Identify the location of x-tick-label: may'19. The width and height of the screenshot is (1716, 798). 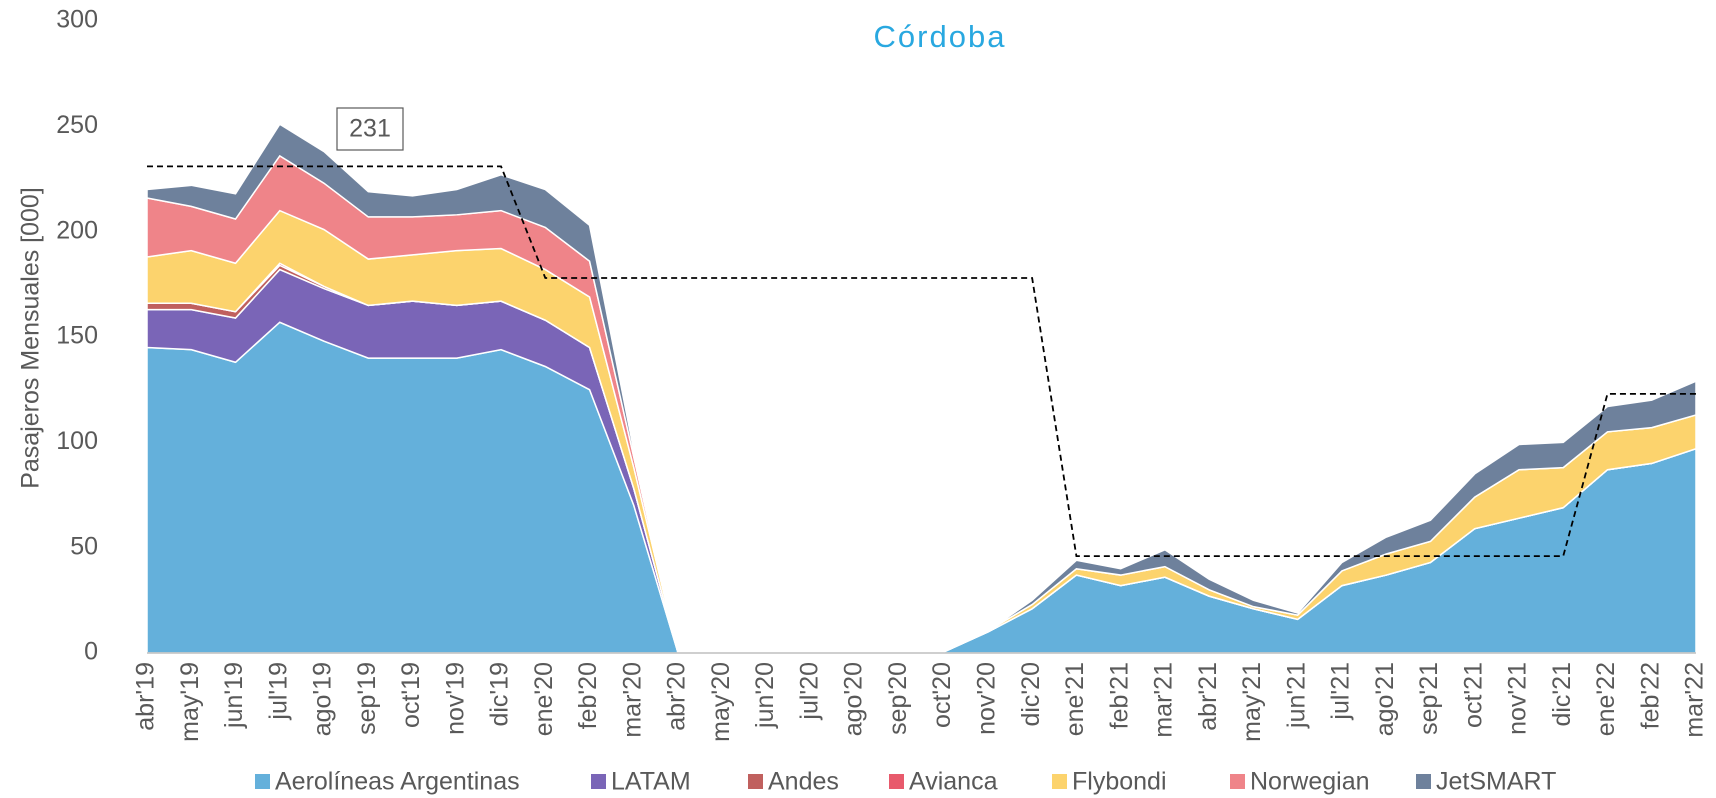
(190, 702).